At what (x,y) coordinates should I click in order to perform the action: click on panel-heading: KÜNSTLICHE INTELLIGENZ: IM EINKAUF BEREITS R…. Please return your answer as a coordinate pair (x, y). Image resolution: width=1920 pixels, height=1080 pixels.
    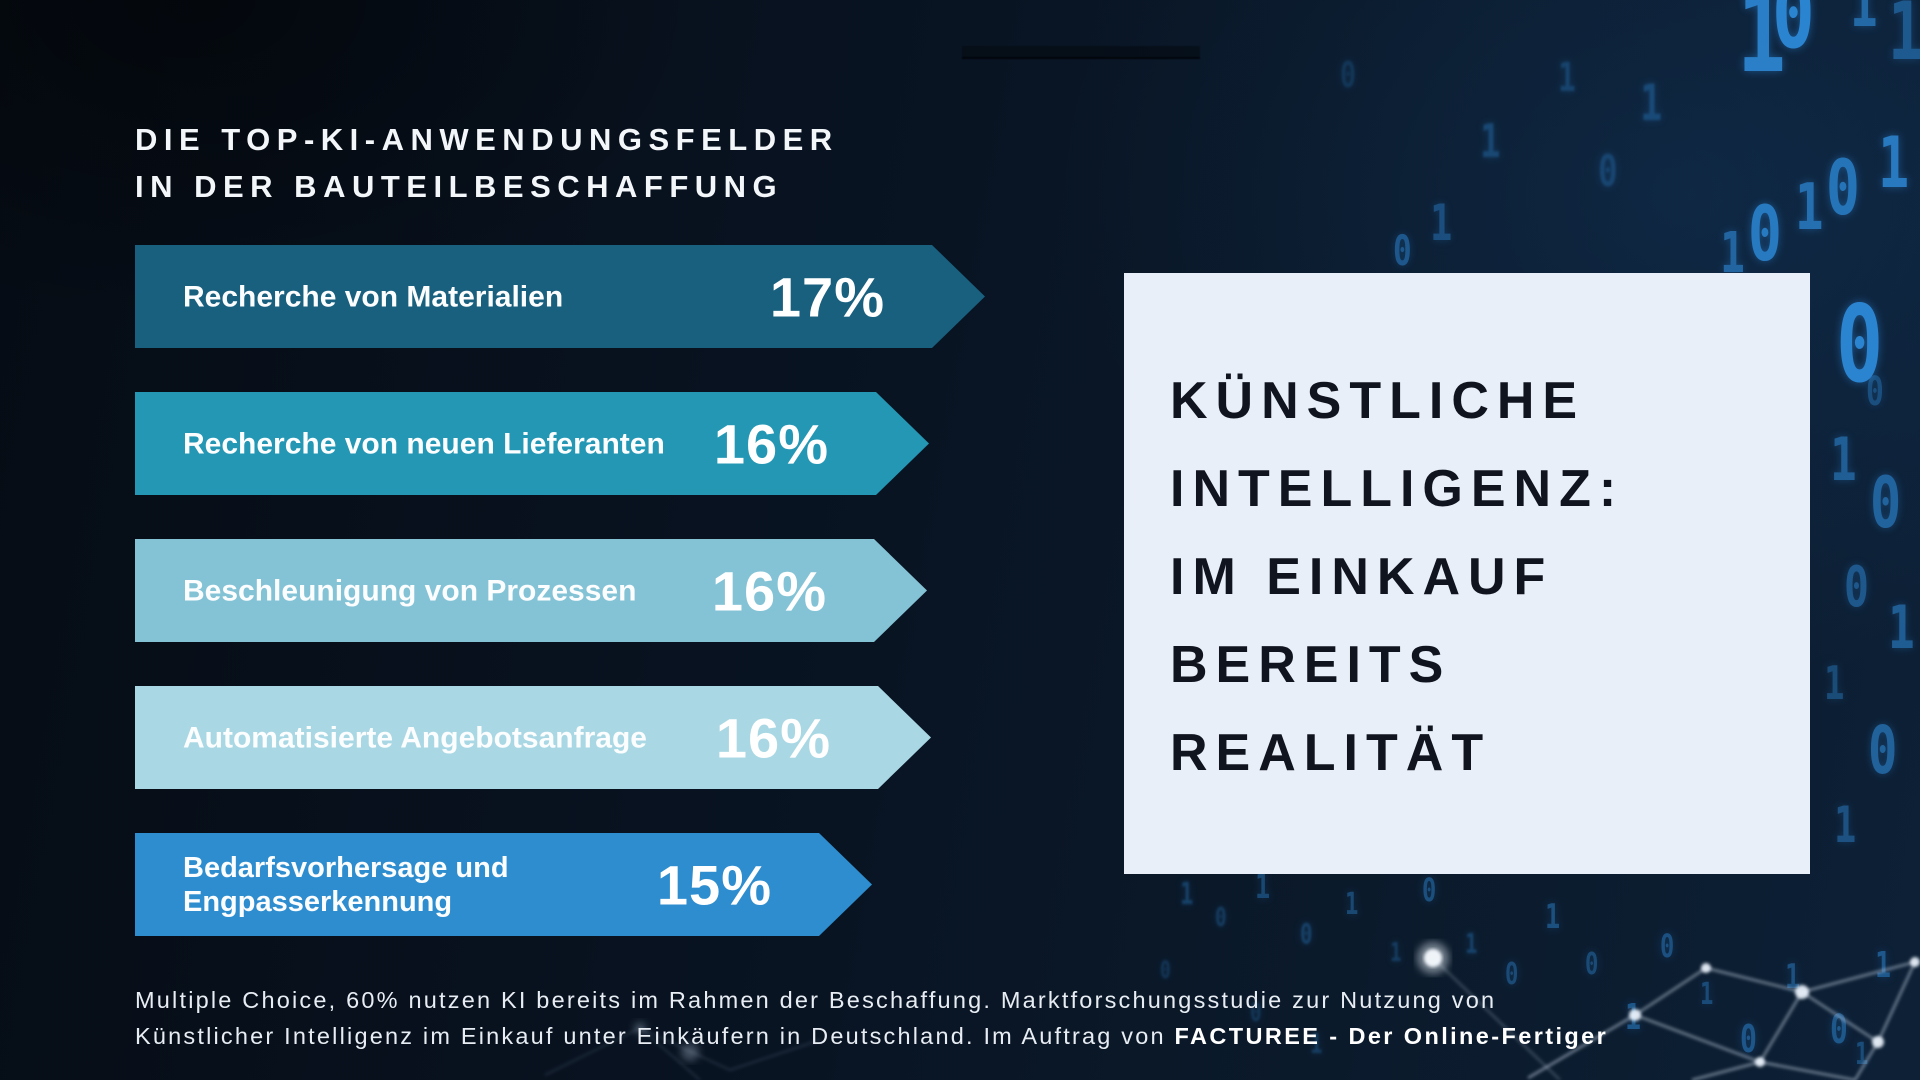
    Looking at the image, I should click on (1470, 577).